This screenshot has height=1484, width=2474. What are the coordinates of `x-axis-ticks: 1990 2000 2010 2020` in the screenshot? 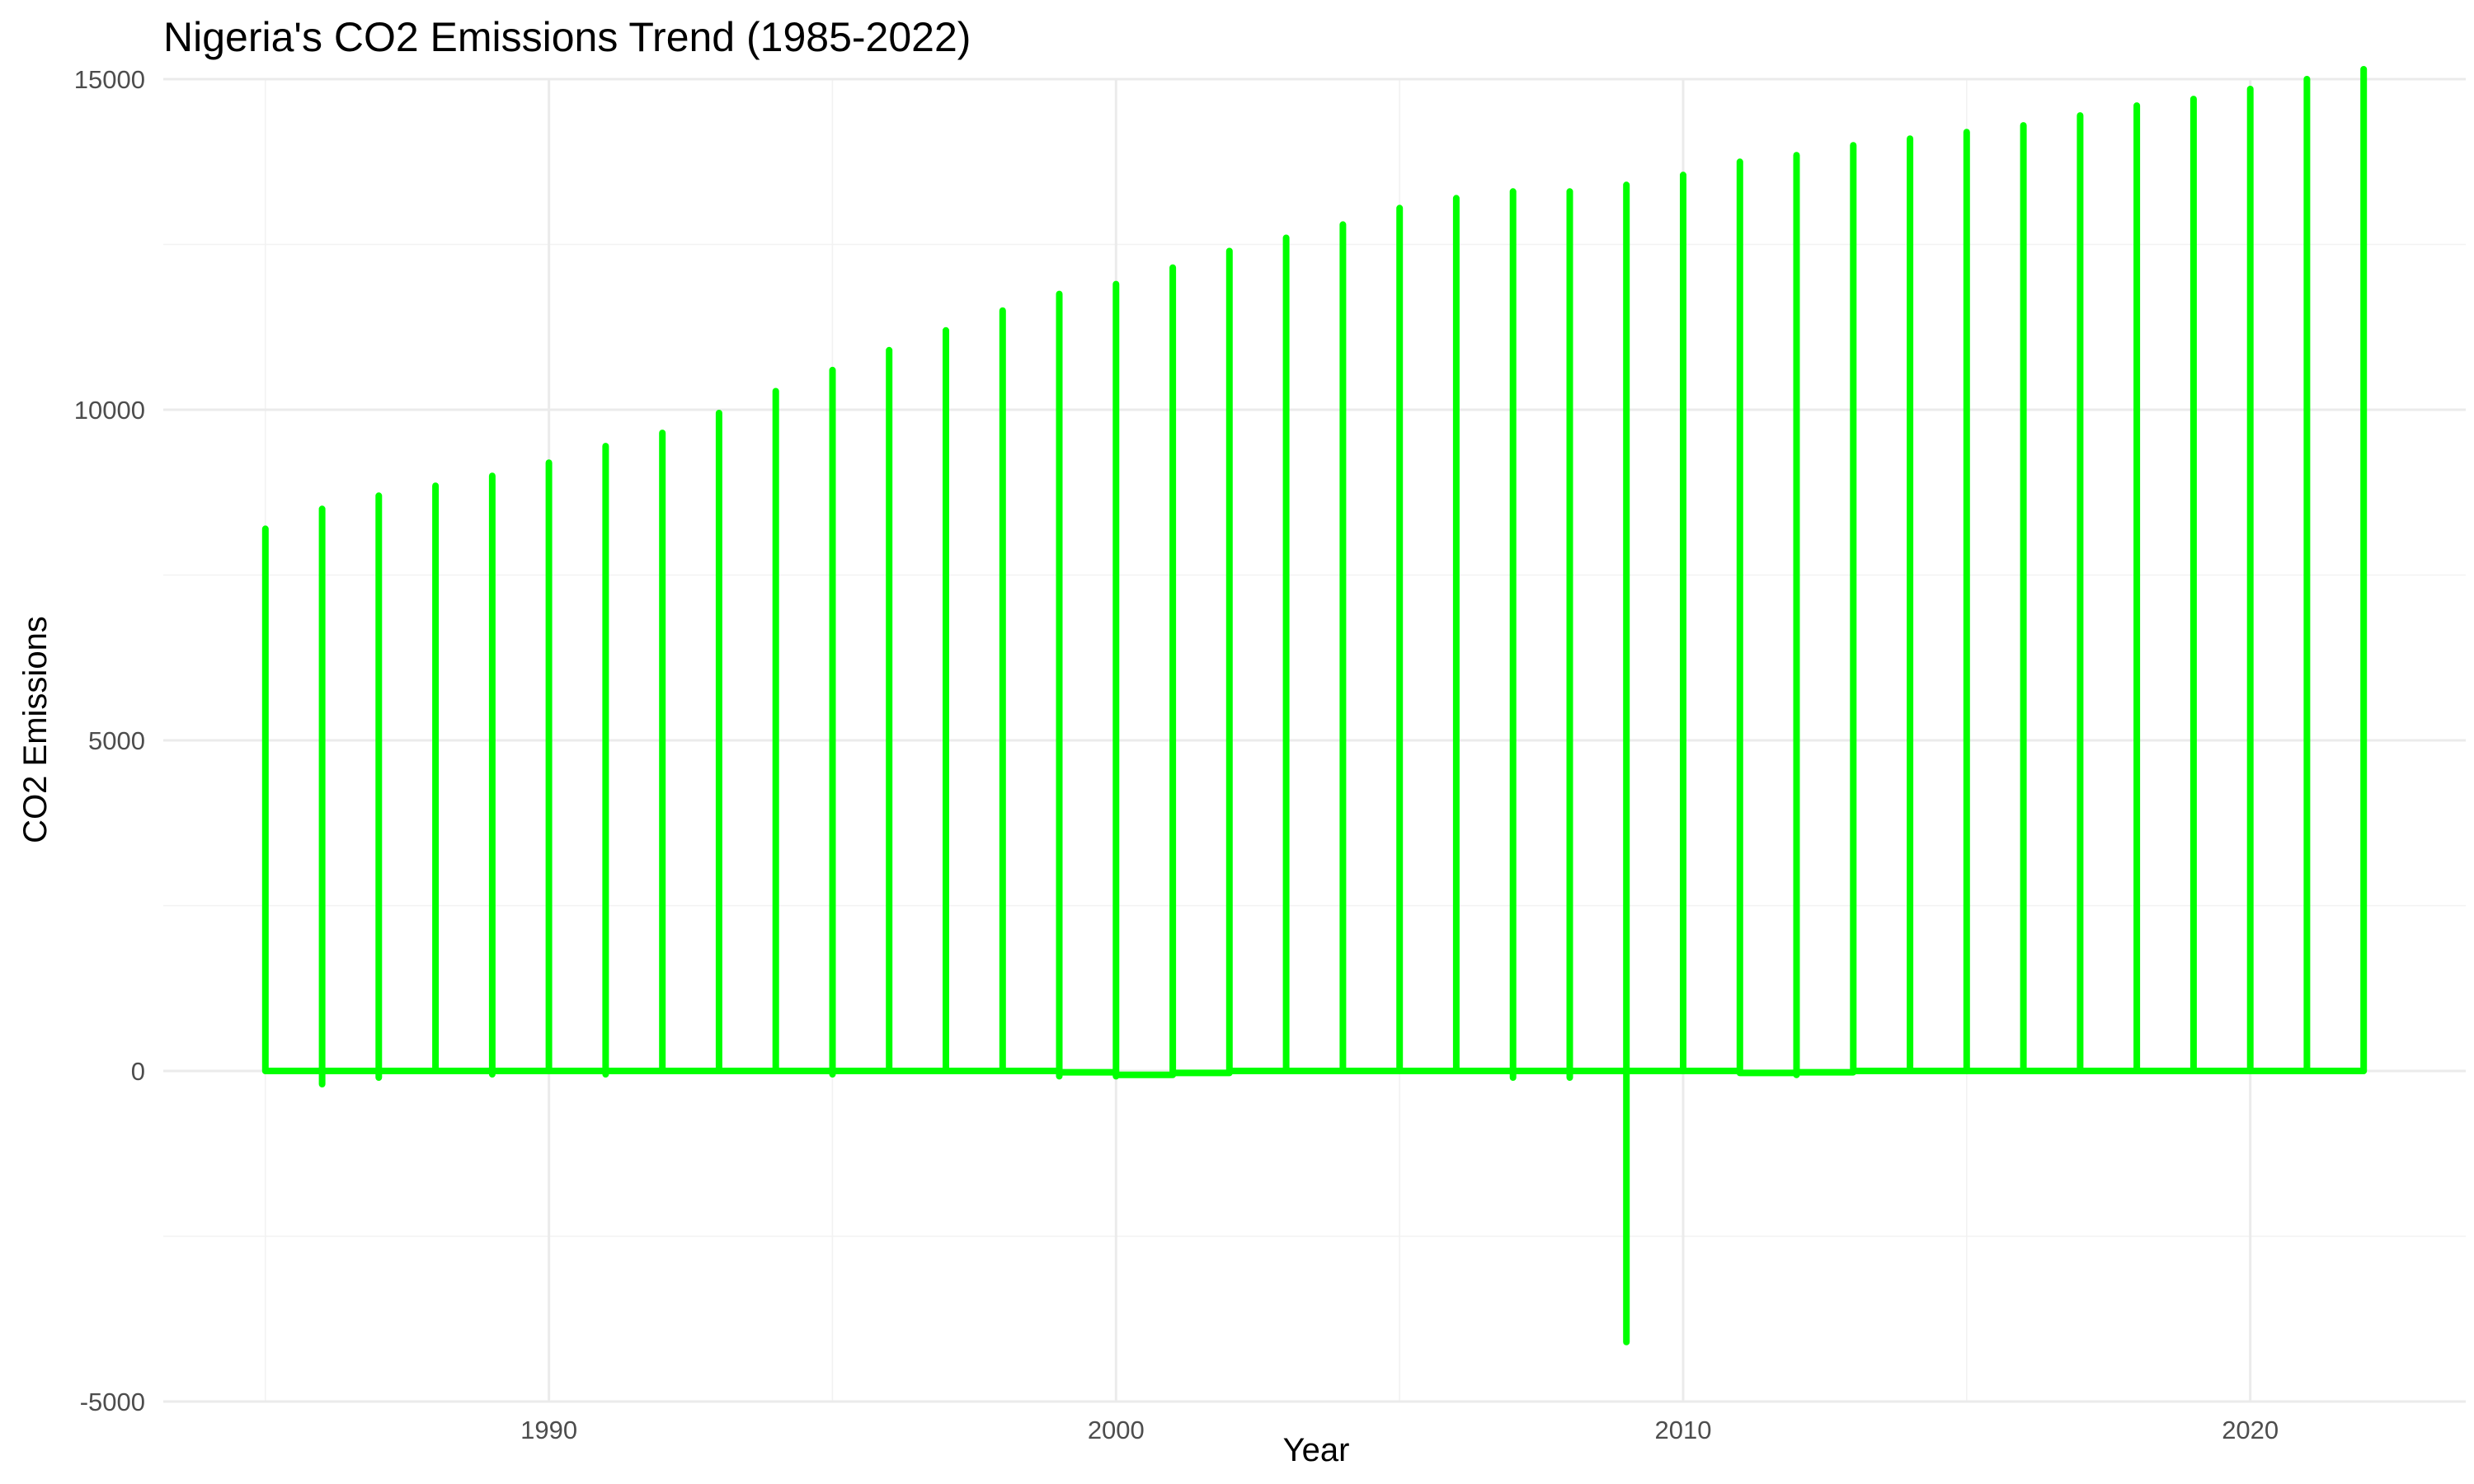 It's located at (1399, 1430).